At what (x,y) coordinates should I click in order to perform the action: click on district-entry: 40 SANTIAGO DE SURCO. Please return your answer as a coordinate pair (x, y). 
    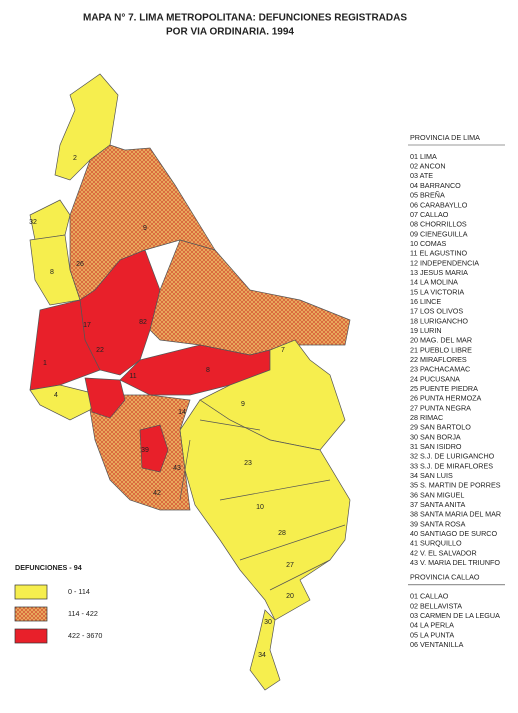
    Looking at the image, I should click on (453, 533).